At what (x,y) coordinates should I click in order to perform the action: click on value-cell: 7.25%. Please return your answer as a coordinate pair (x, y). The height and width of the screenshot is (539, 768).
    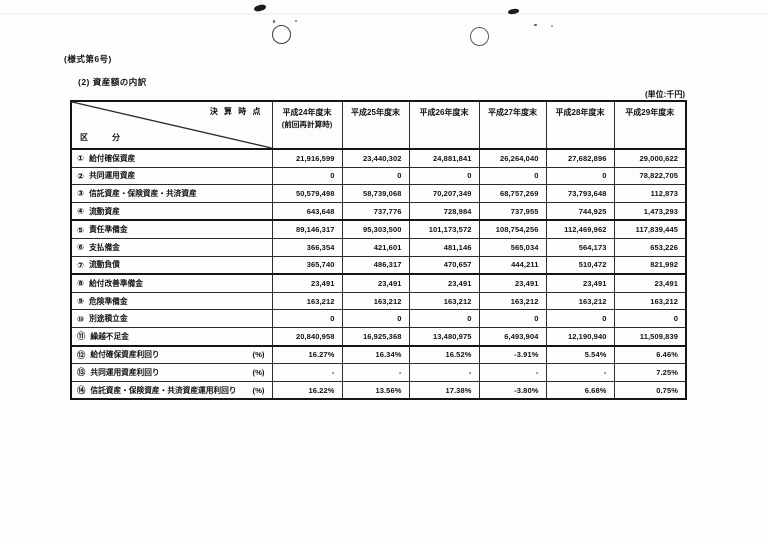
    Looking at the image, I should click on (650, 372).